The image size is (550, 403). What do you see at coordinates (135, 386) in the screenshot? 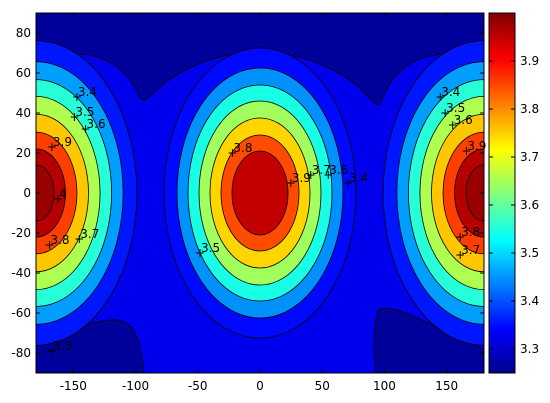
I see `x-tick-label: -100` at bounding box center [135, 386].